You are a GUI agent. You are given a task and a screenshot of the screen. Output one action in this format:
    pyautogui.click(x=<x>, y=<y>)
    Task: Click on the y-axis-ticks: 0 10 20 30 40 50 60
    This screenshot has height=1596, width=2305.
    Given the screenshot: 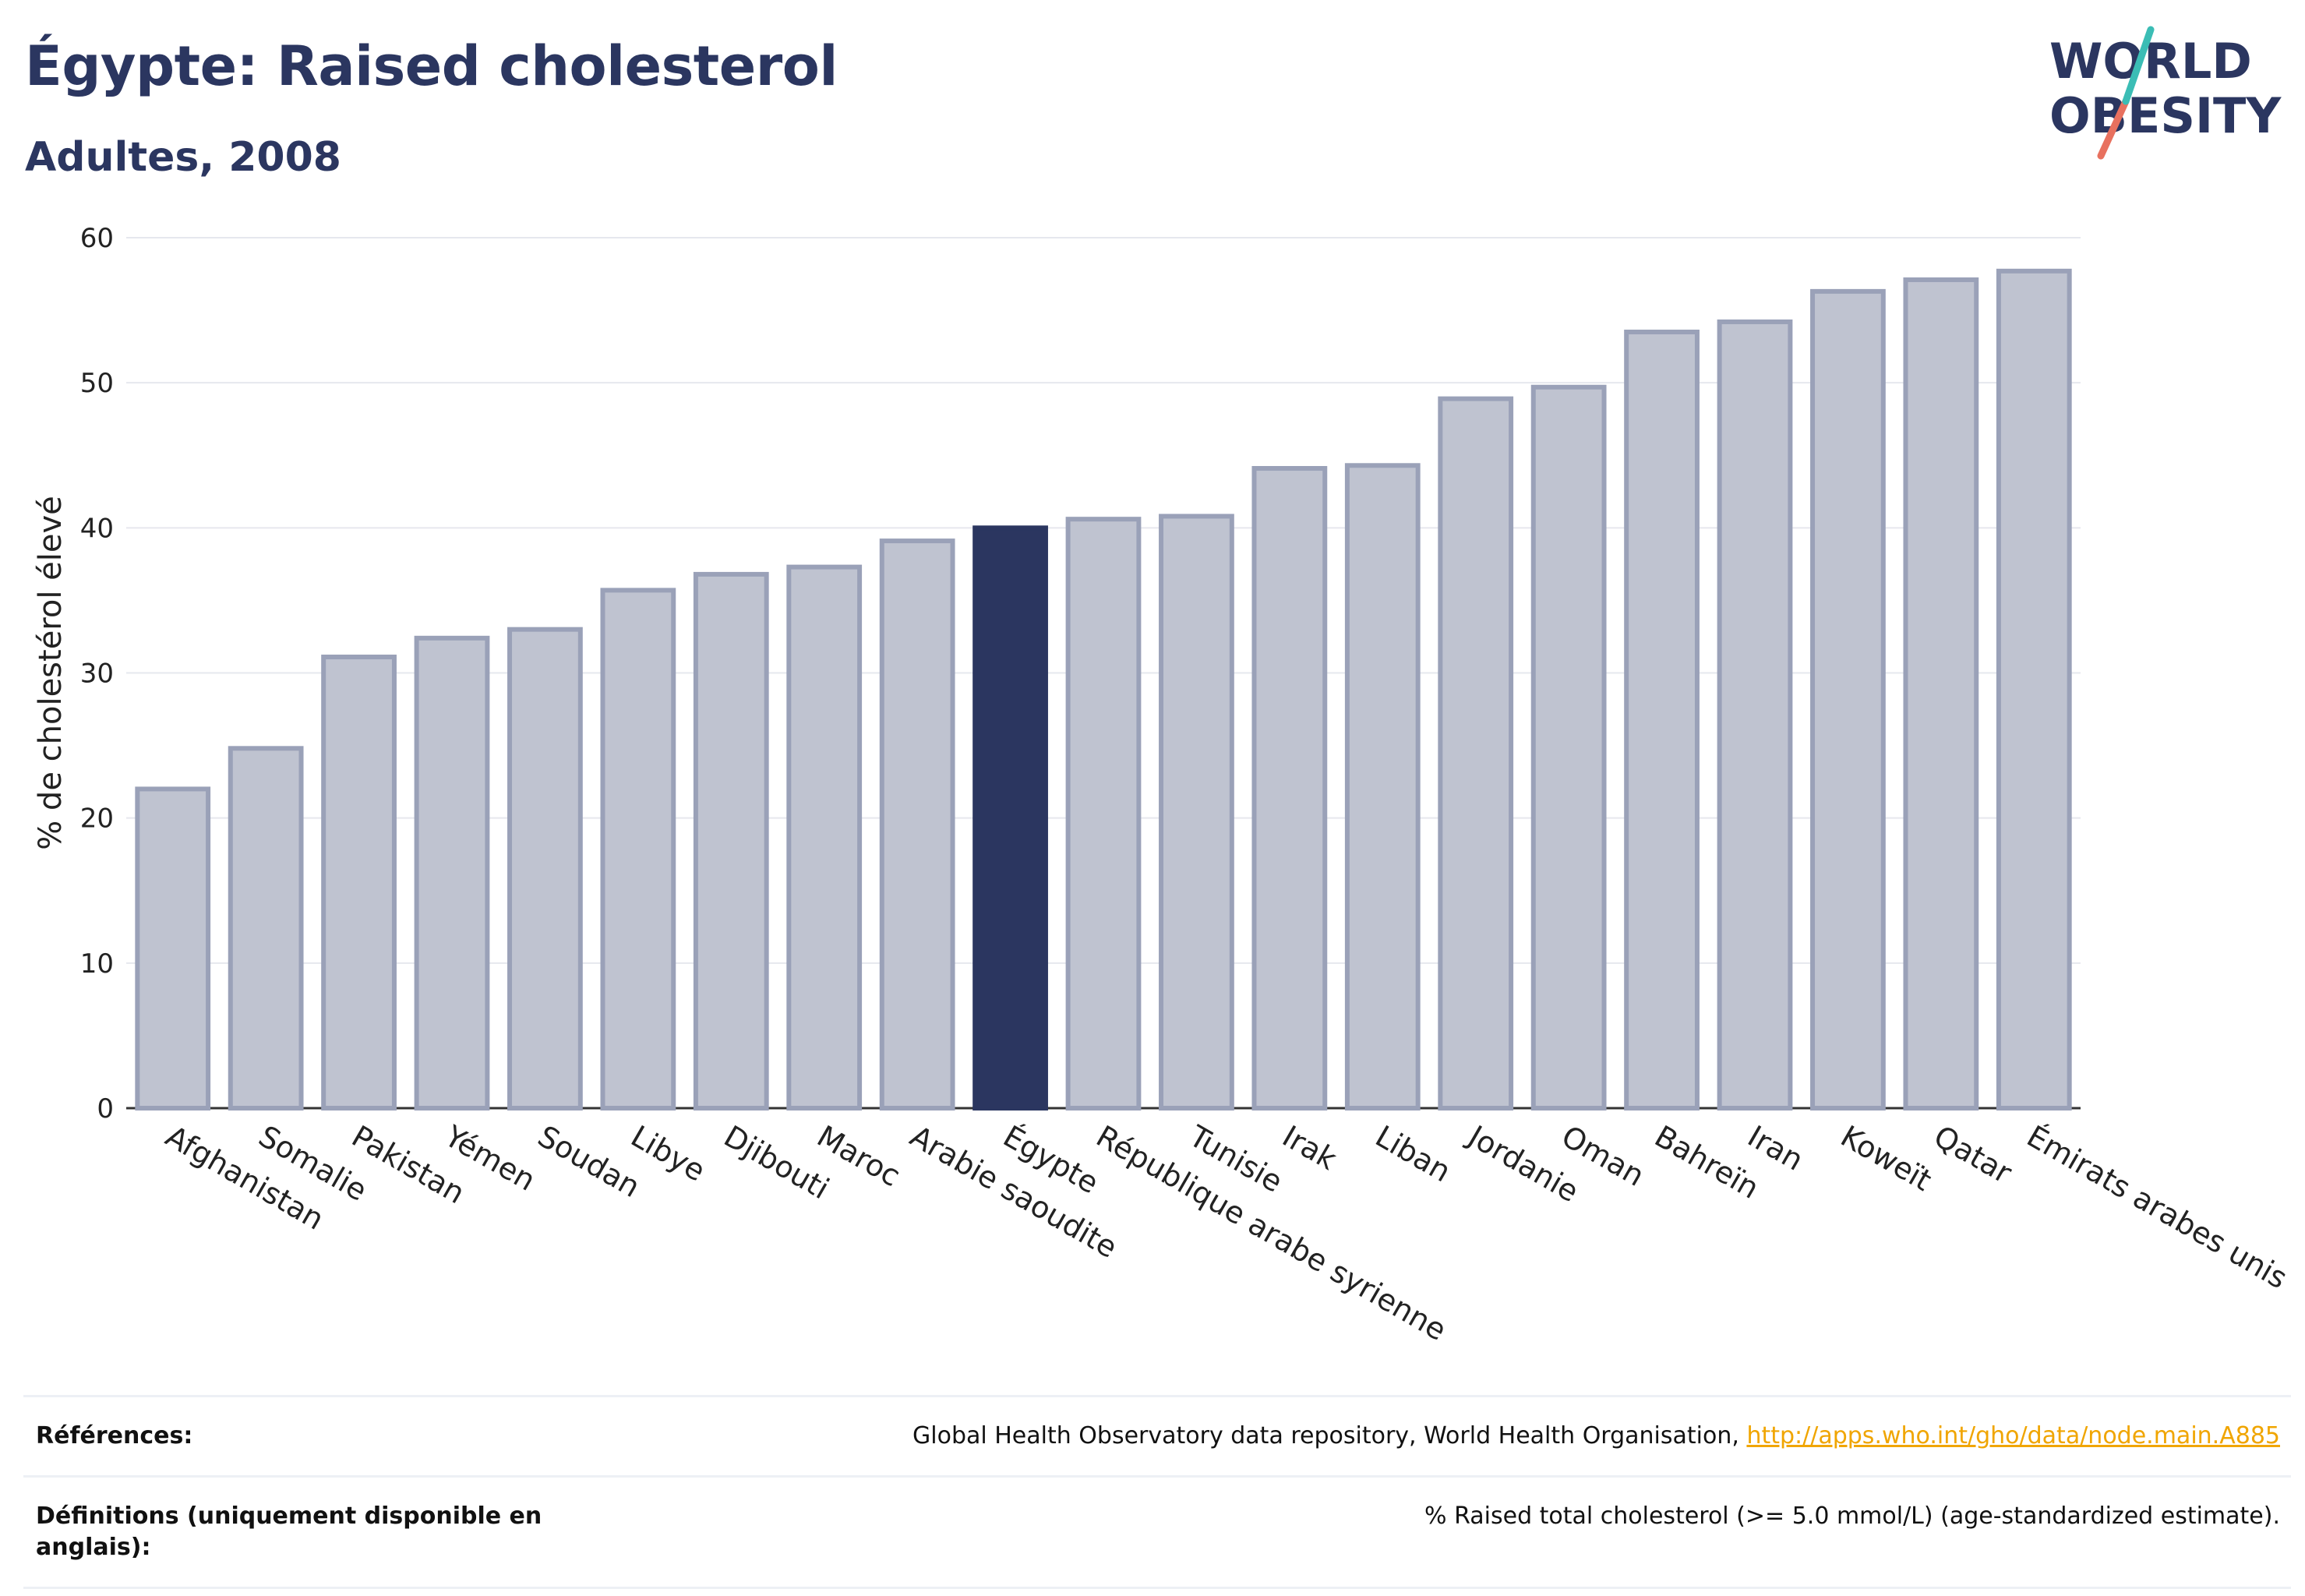 What is the action you would take?
    pyautogui.click(x=97, y=674)
    